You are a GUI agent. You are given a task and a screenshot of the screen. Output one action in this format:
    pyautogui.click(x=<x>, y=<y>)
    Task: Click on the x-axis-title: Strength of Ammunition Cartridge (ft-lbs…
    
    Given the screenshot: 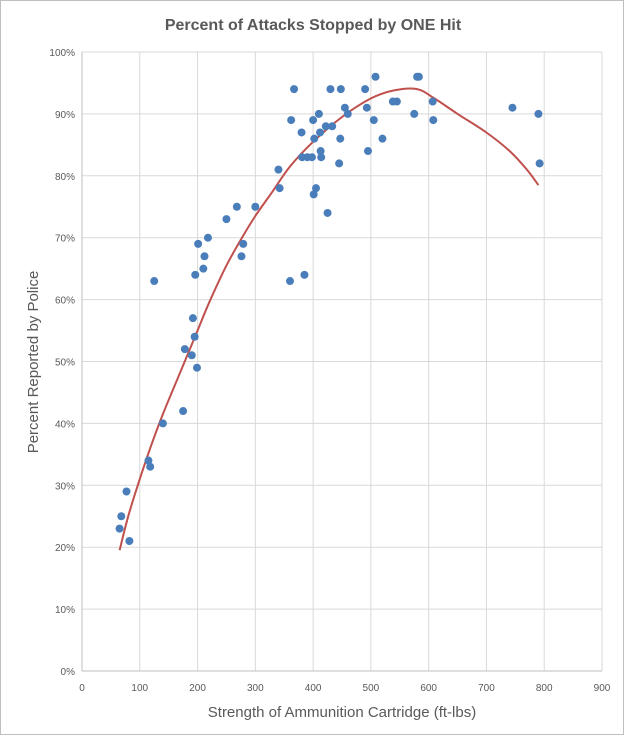 What is the action you would take?
    pyautogui.click(x=342, y=712)
    